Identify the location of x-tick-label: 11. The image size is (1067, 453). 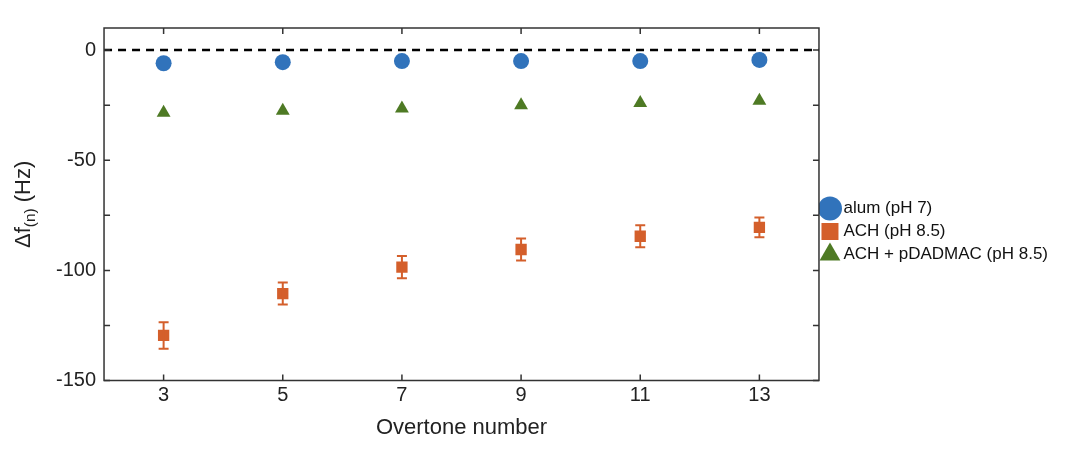
(640, 394).